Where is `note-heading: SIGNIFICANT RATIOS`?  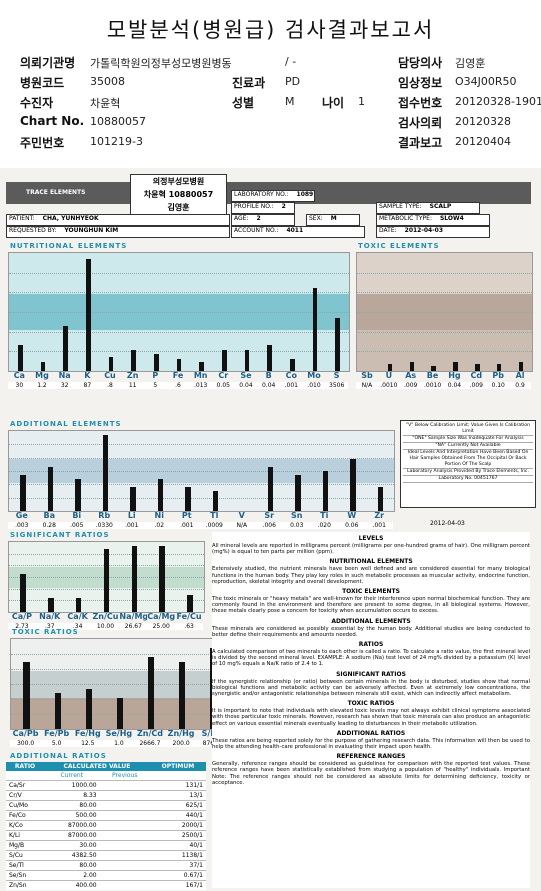 note-heading: SIGNIFICANT RATIOS is located at coordinates (371, 674).